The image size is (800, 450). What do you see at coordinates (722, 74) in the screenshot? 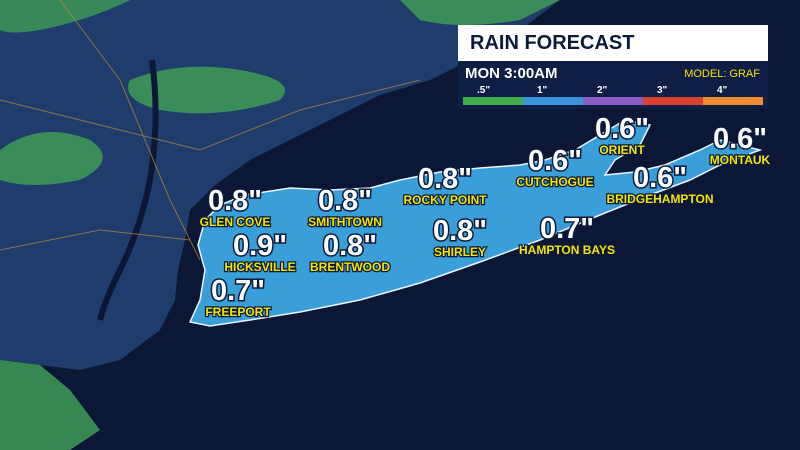
I see `model: MODEL: GRAF` at bounding box center [722, 74].